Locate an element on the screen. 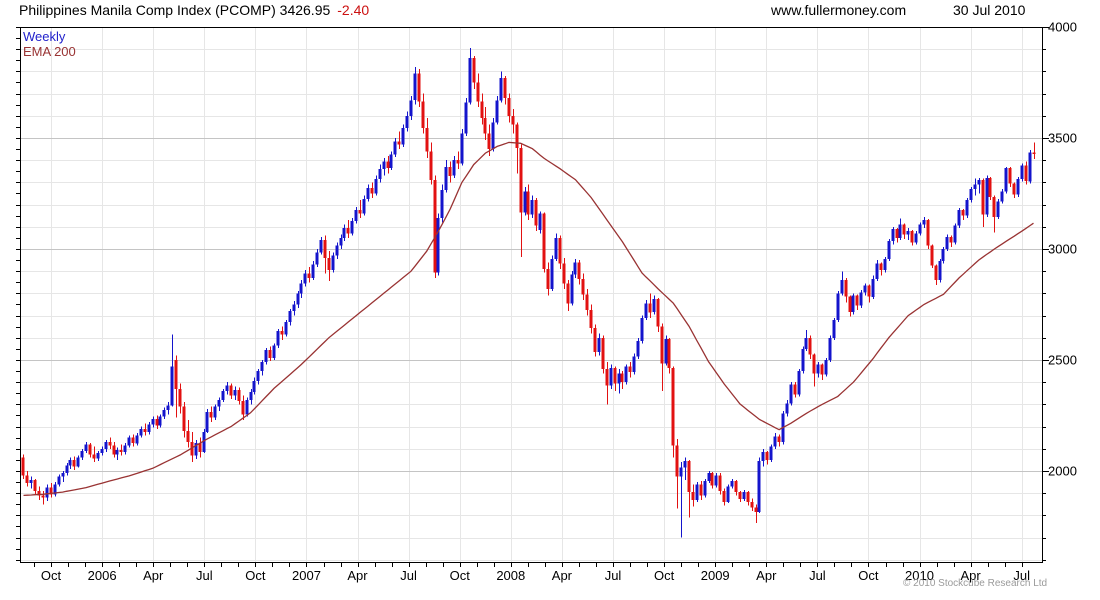 Image resolution: width=1100 pixels, height=600 pixels. copyright: © 2010 Stockcube Research Ltd is located at coordinates (975, 583).